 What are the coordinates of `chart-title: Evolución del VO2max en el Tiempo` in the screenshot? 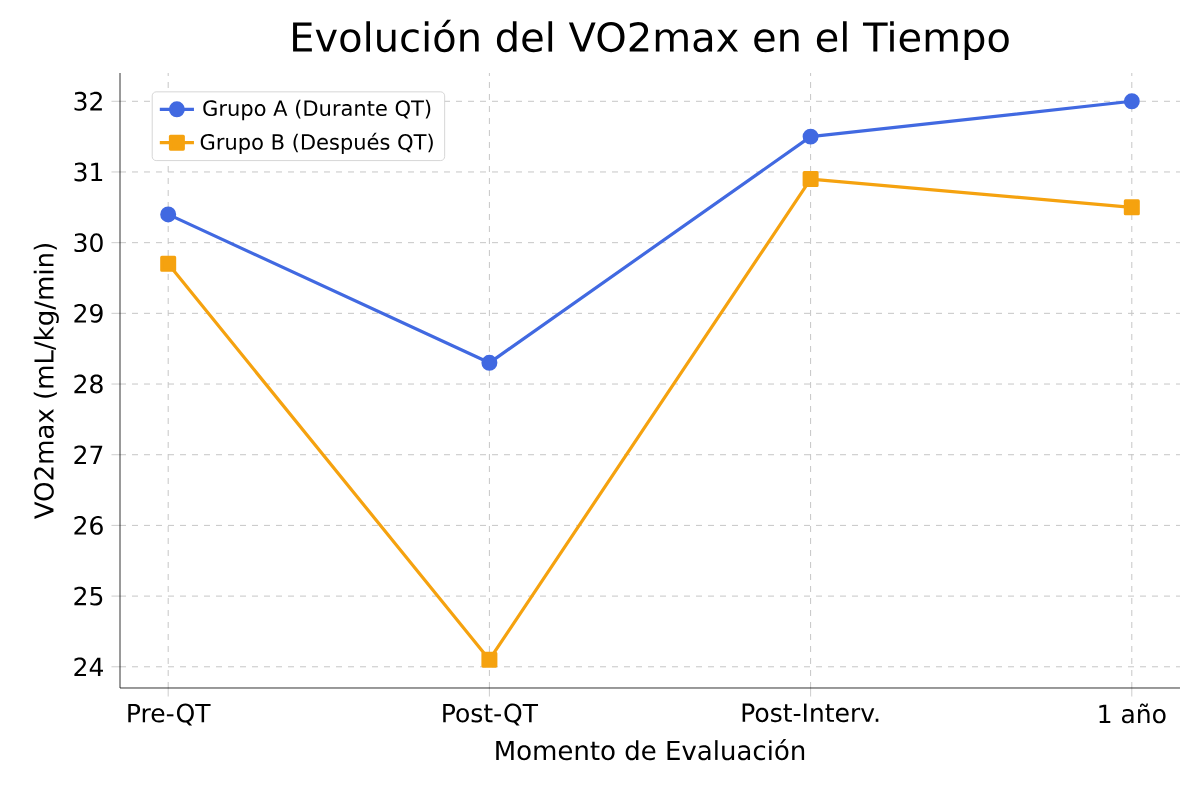 It's located at (651, 39).